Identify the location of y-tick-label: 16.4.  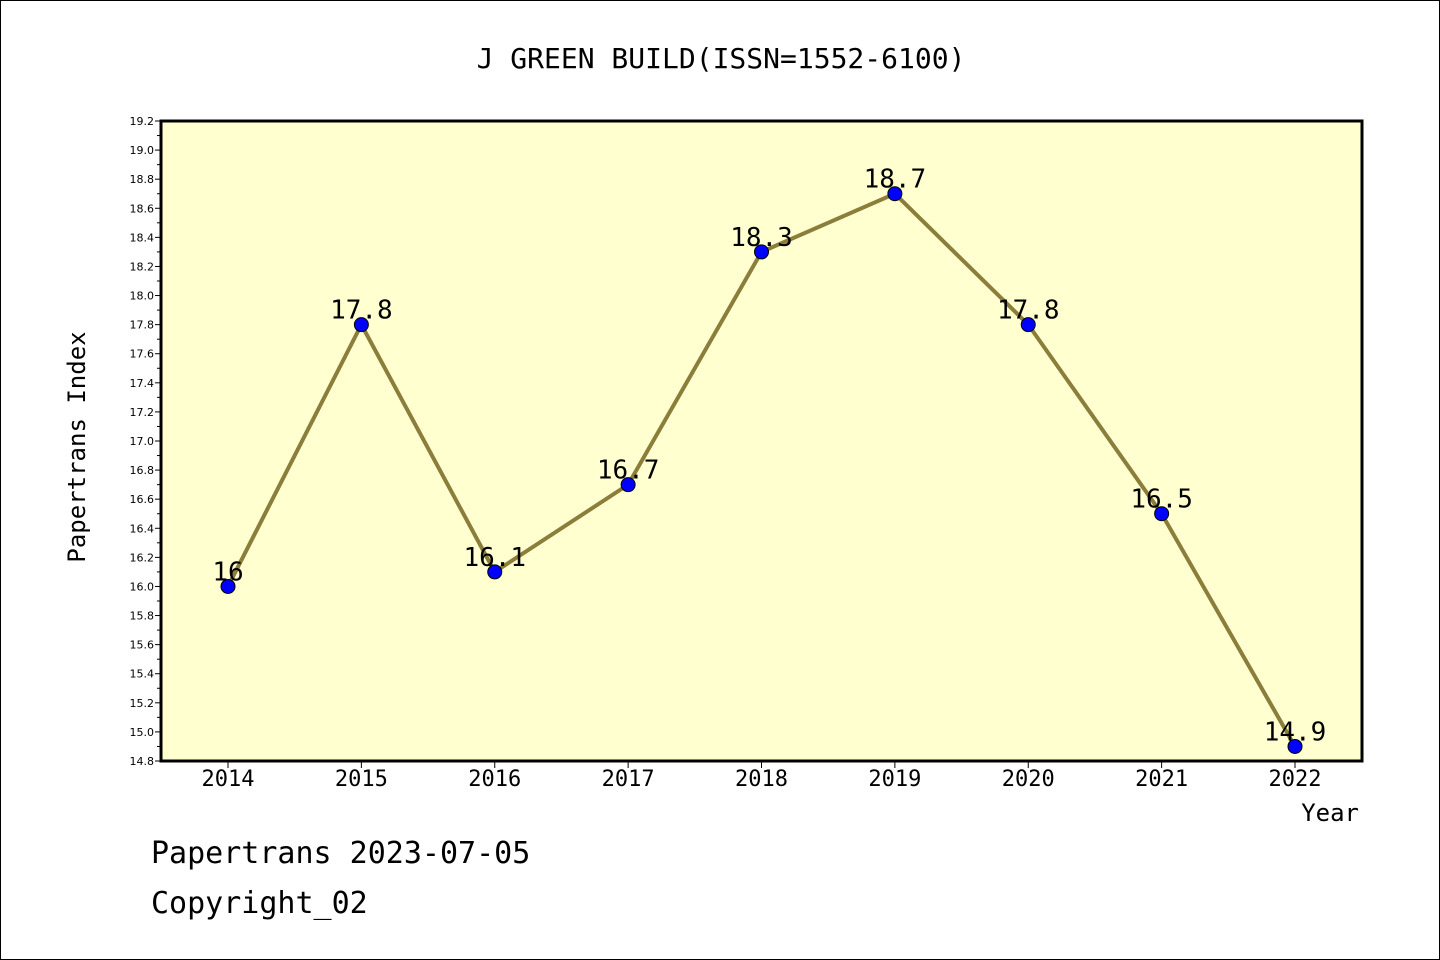
(142, 528).